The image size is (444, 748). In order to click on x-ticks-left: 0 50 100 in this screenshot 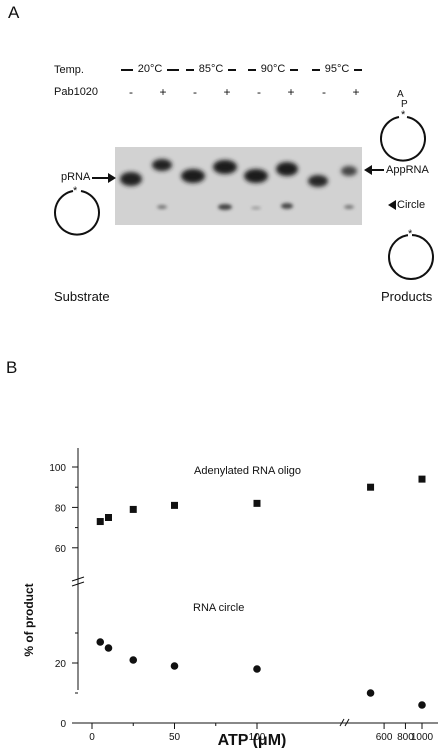, I will do `click(177, 733)`.